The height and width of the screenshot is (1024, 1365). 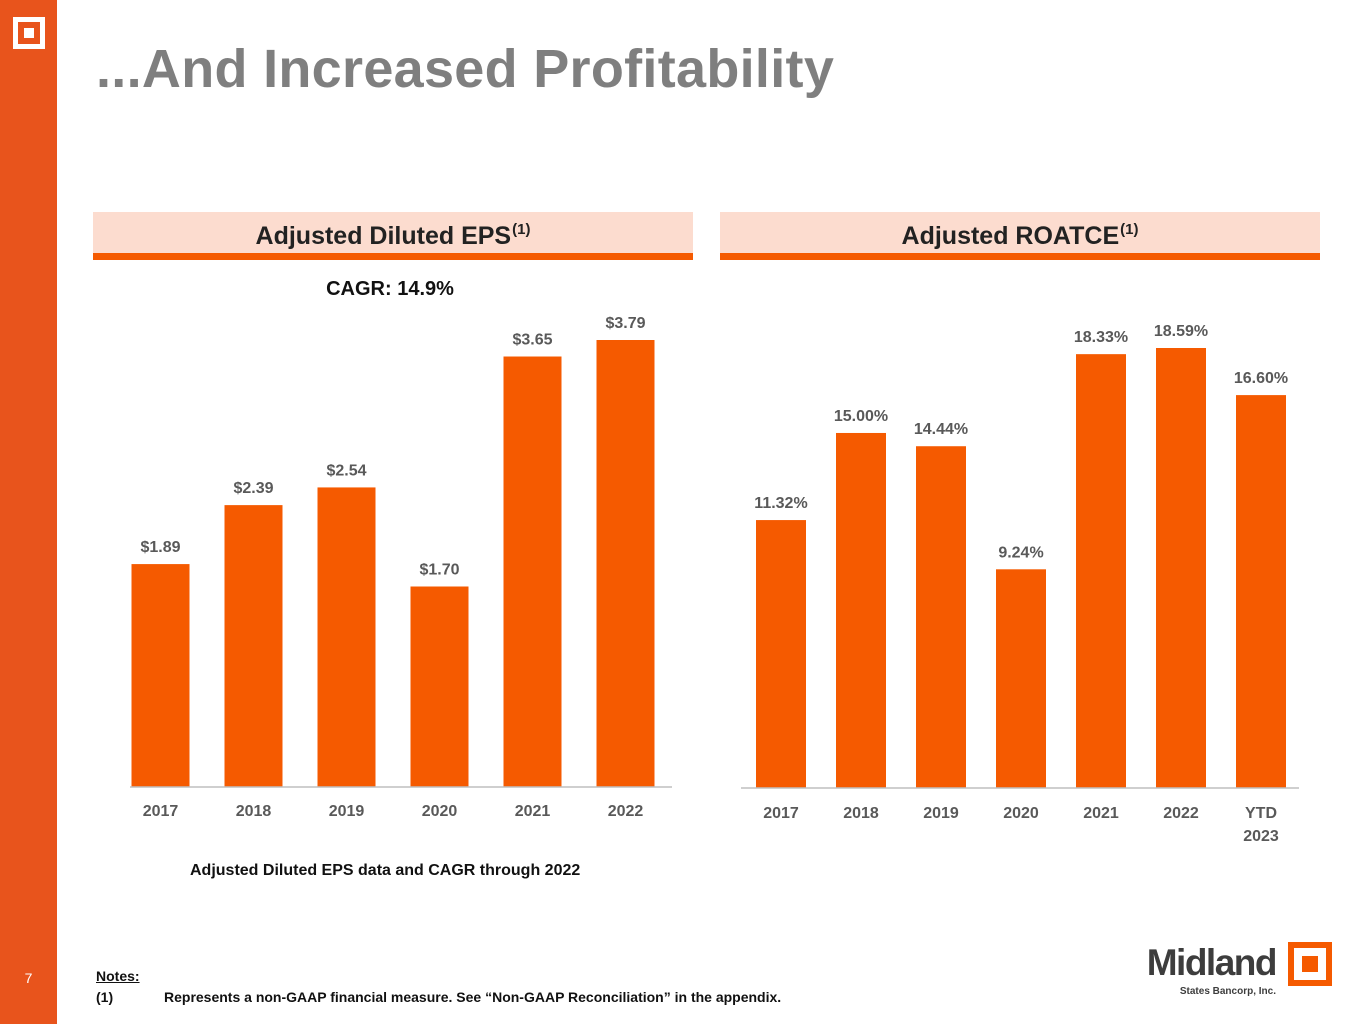 What do you see at coordinates (1212, 962) in the screenshot?
I see `brand-name: Midland` at bounding box center [1212, 962].